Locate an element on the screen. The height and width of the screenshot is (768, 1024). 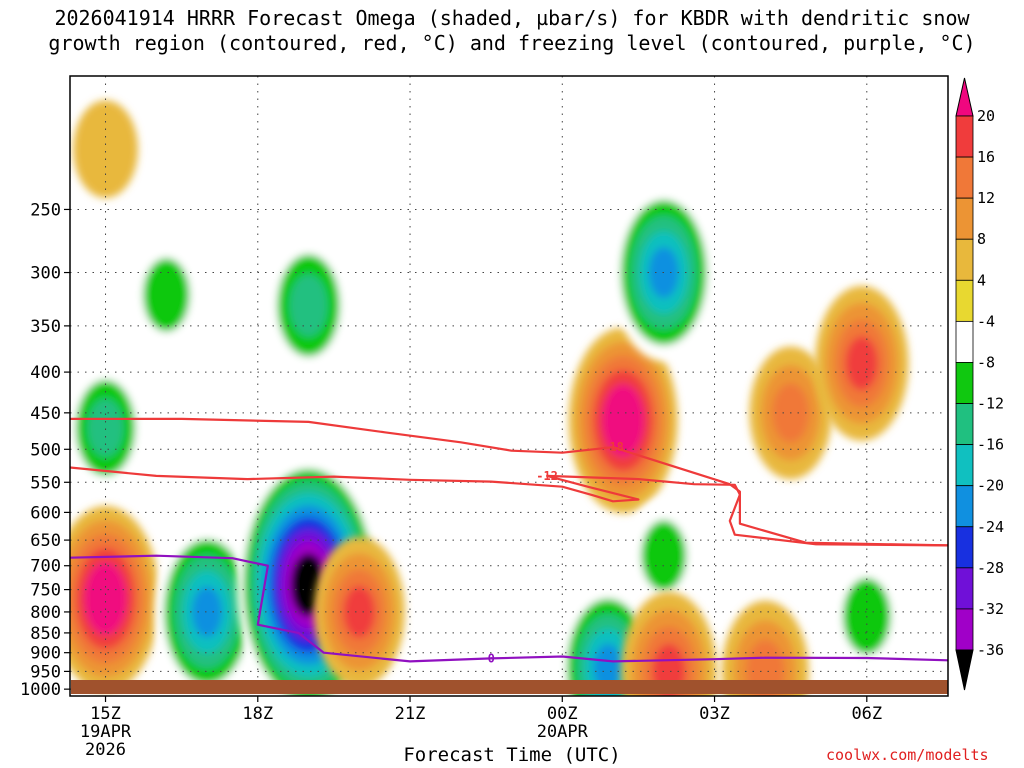
colorbar-label: 12 is located at coordinates (986, 198).